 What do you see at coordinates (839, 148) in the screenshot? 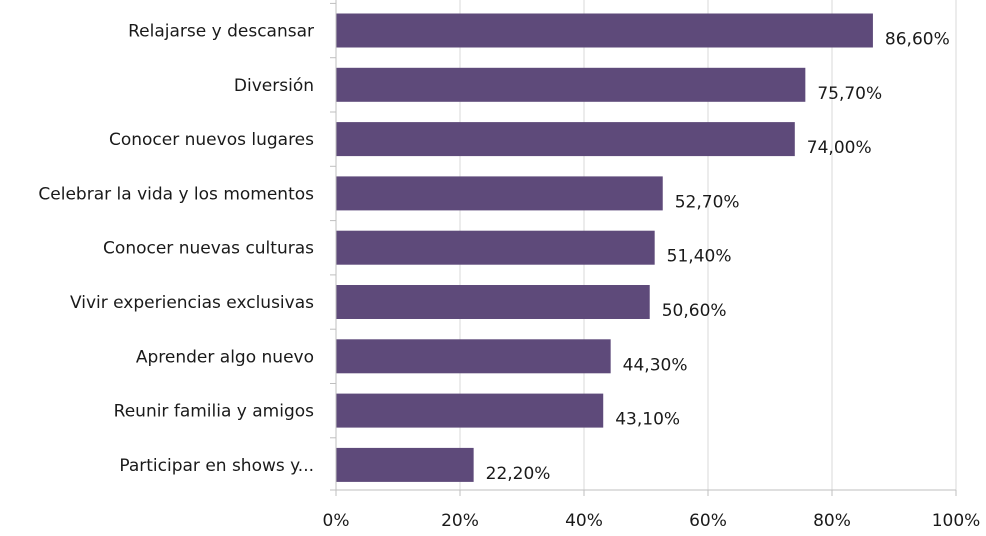
I see `value-label-2: 74,00%` at bounding box center [839, 148].